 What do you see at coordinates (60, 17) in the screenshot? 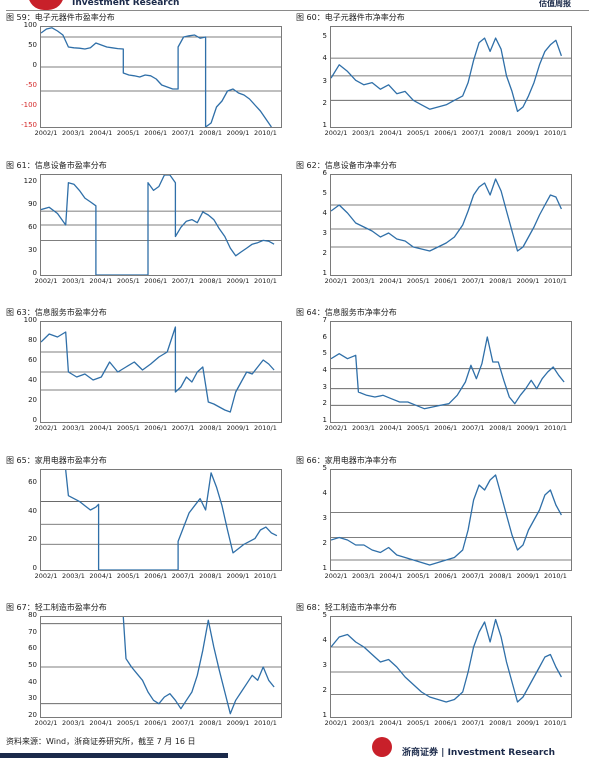
I see `chart-title: 图 59：电子元器件市盈率分布` at bounding box center [60, 17].